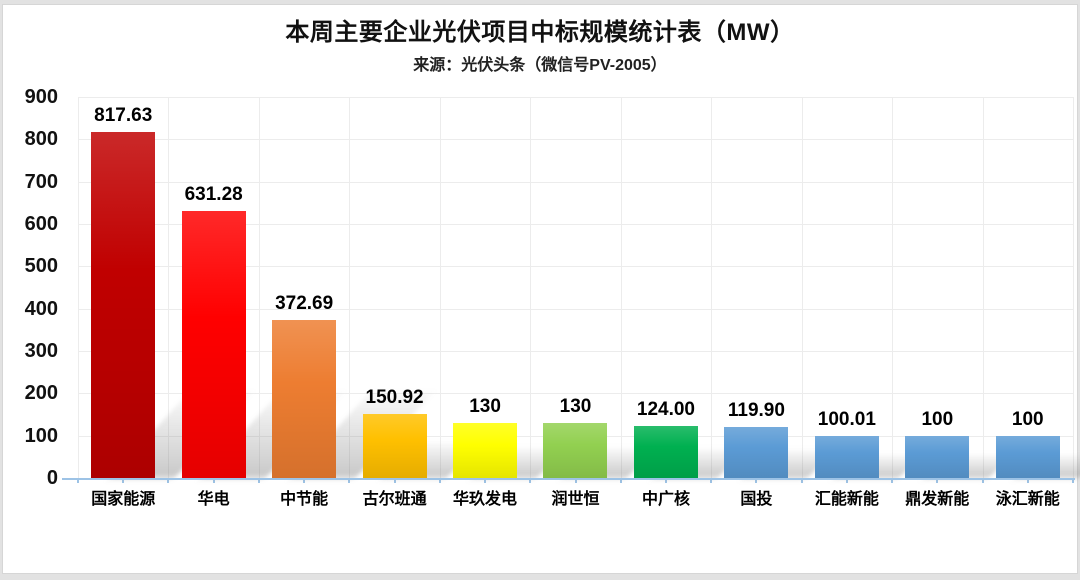  I want to click on bar-value-label: 124.00, so click(665, 409).